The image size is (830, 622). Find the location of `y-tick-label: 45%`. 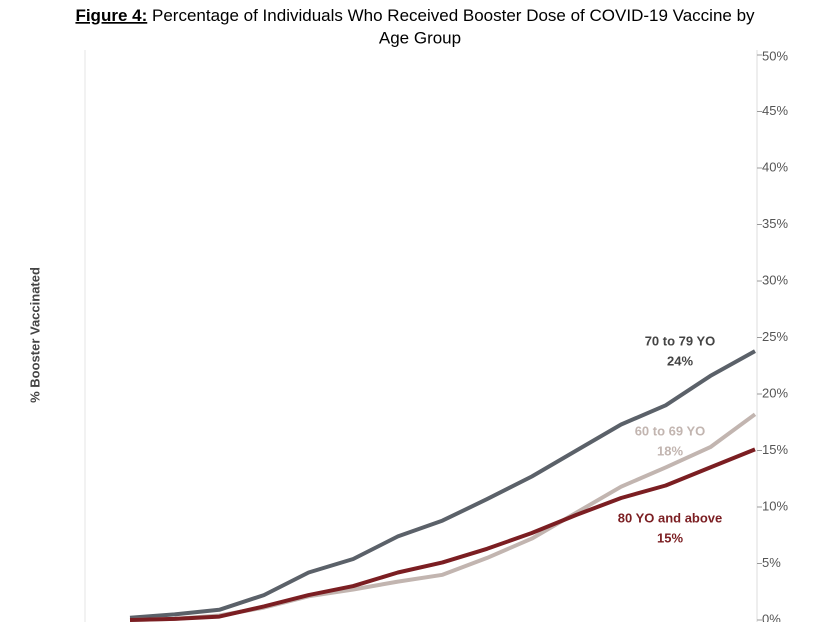

y-tick-label: 45% is located at coordinates (775, 110).